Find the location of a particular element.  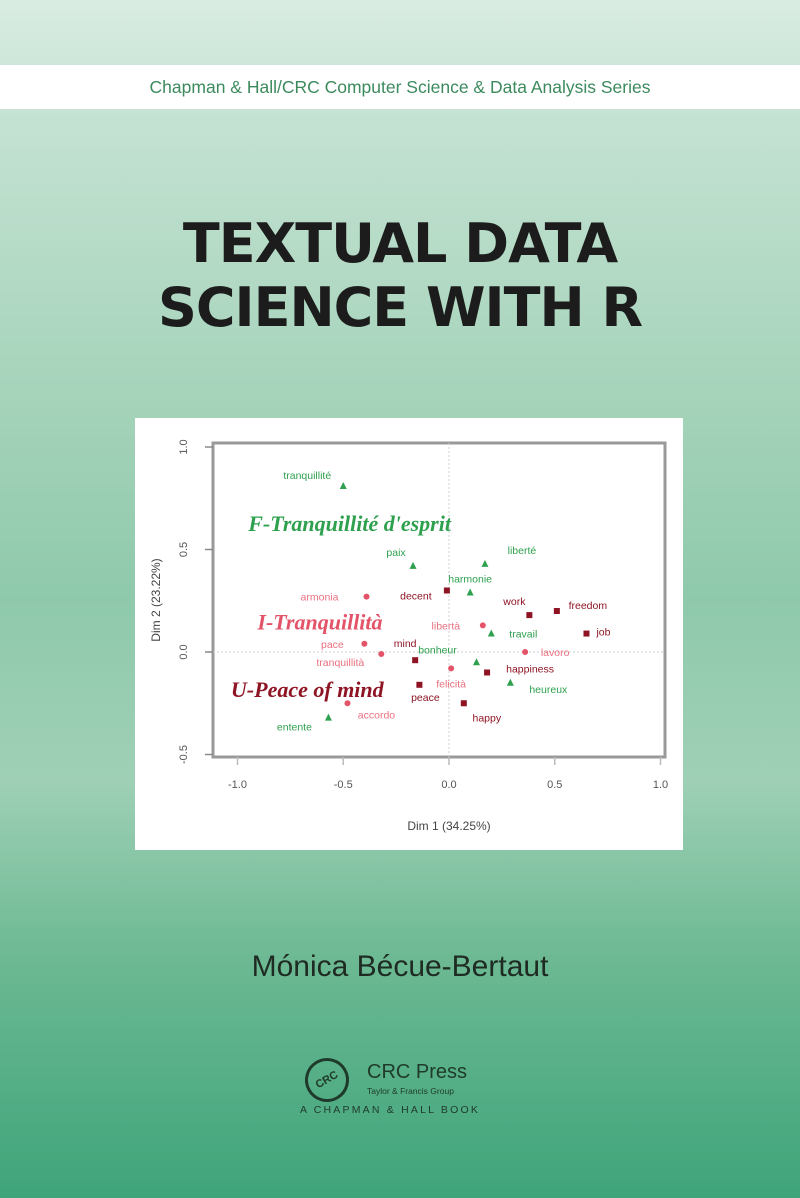

point-label: work is located at coordinates (514, 602).